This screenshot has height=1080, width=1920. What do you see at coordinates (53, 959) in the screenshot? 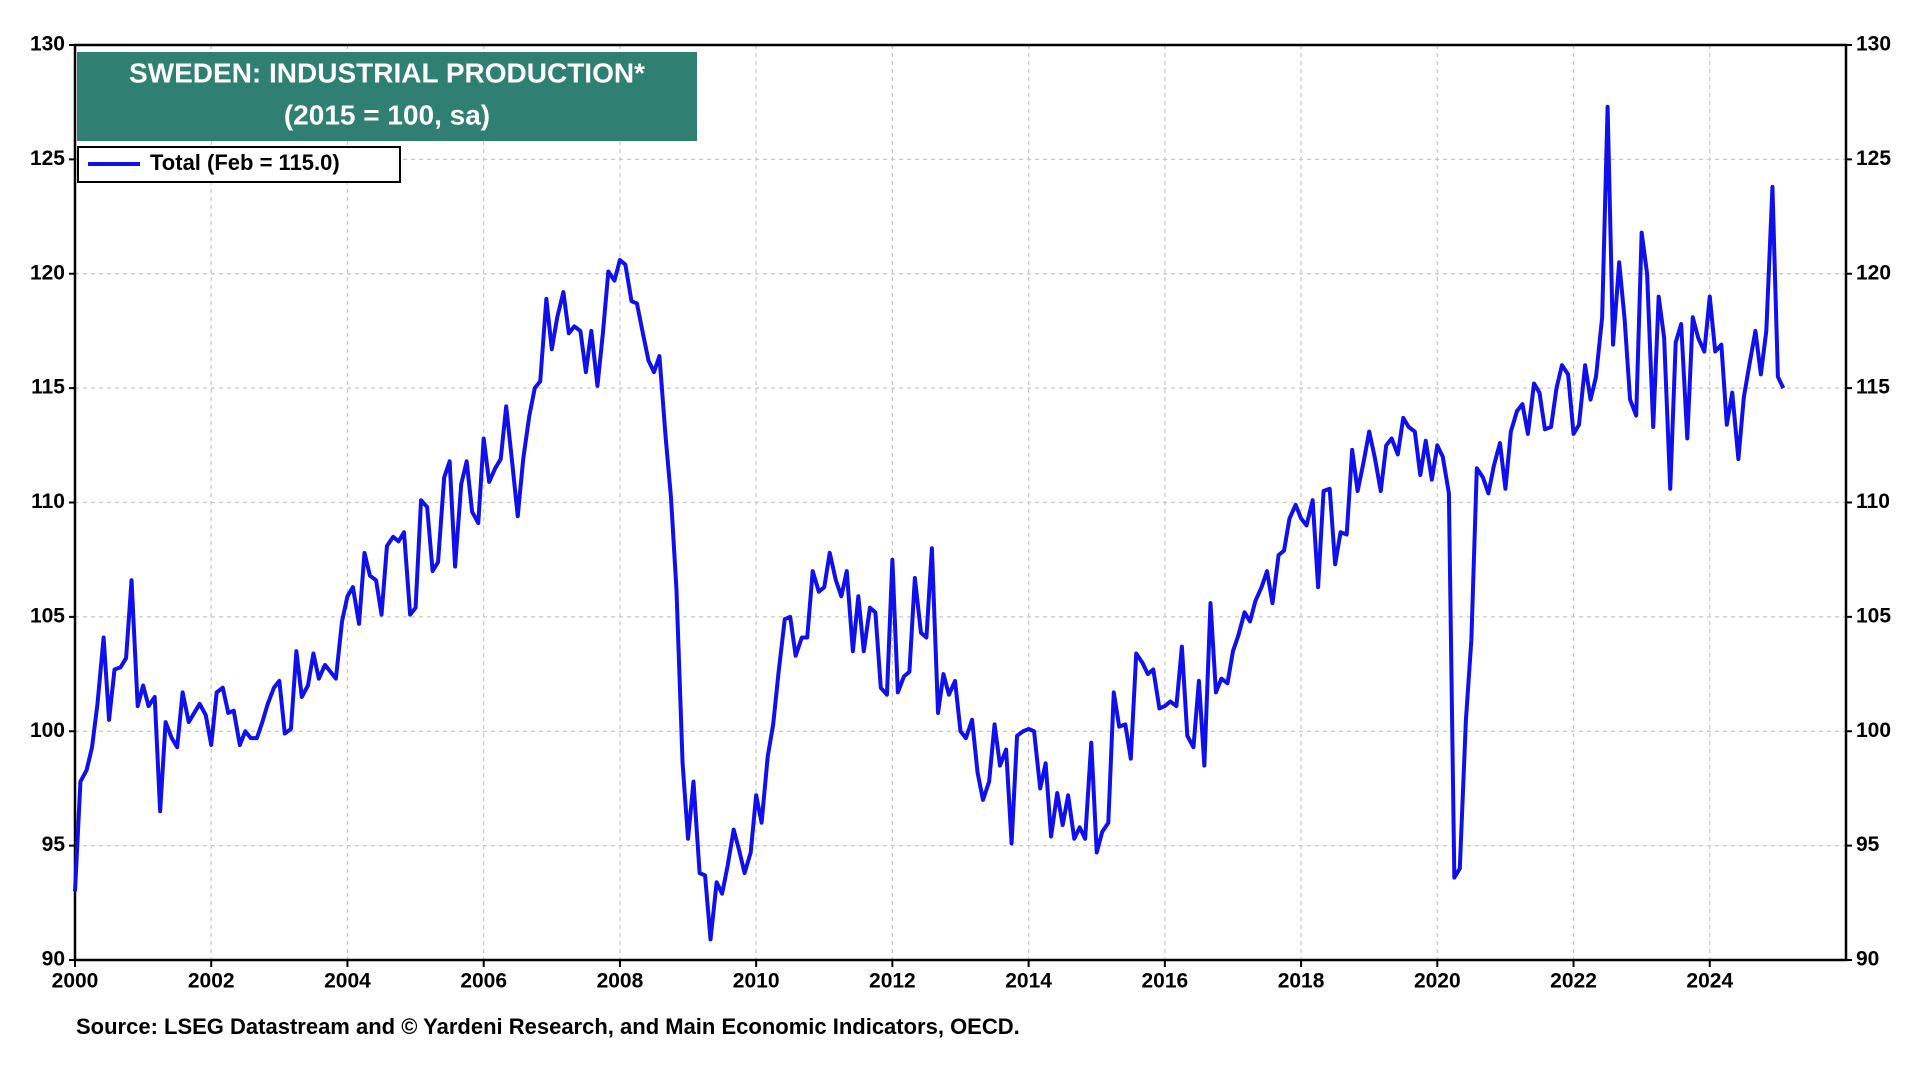
I see `y-tick-label: 90` at bounding box center [53, 959].